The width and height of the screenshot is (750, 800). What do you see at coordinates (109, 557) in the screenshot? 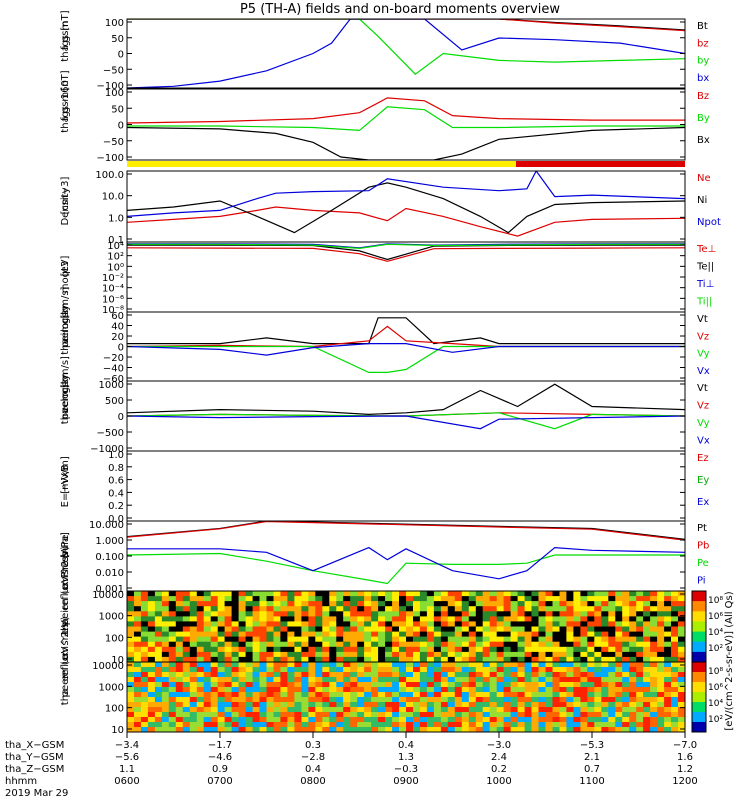
I see `y-tick-label: 0.100` at bounding box center [109, 557].